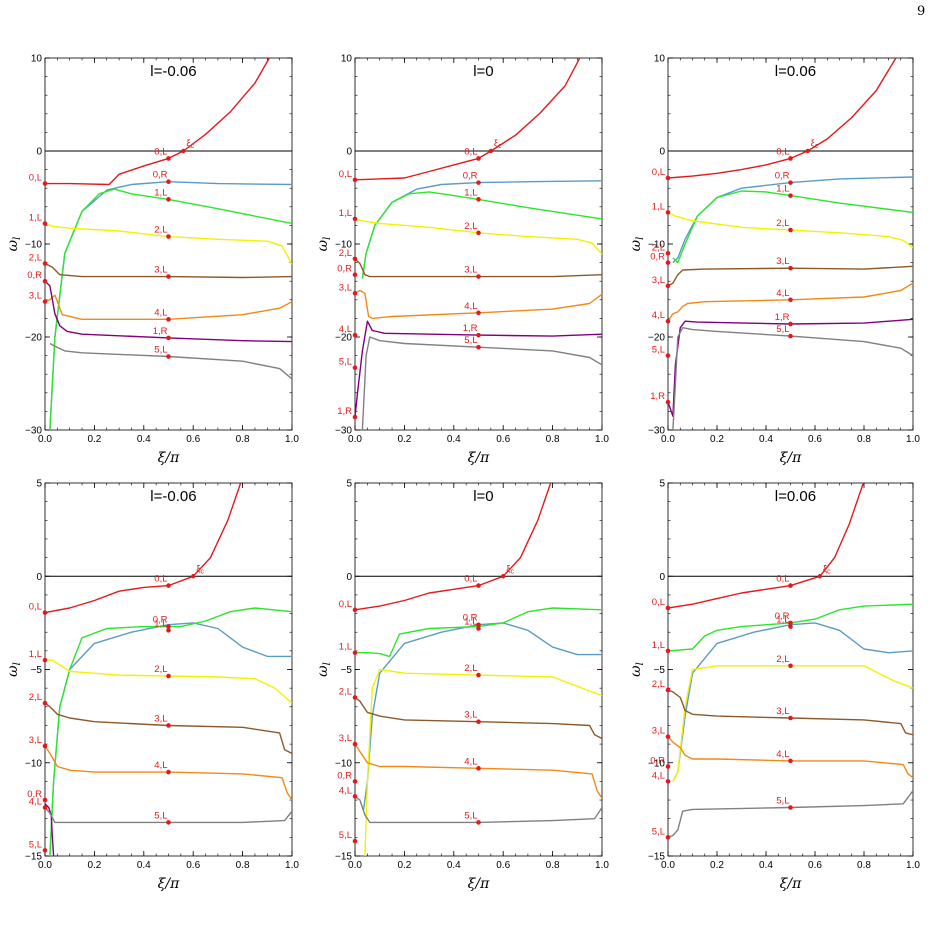  I want to click on series-line-orange, so click(790, 302).